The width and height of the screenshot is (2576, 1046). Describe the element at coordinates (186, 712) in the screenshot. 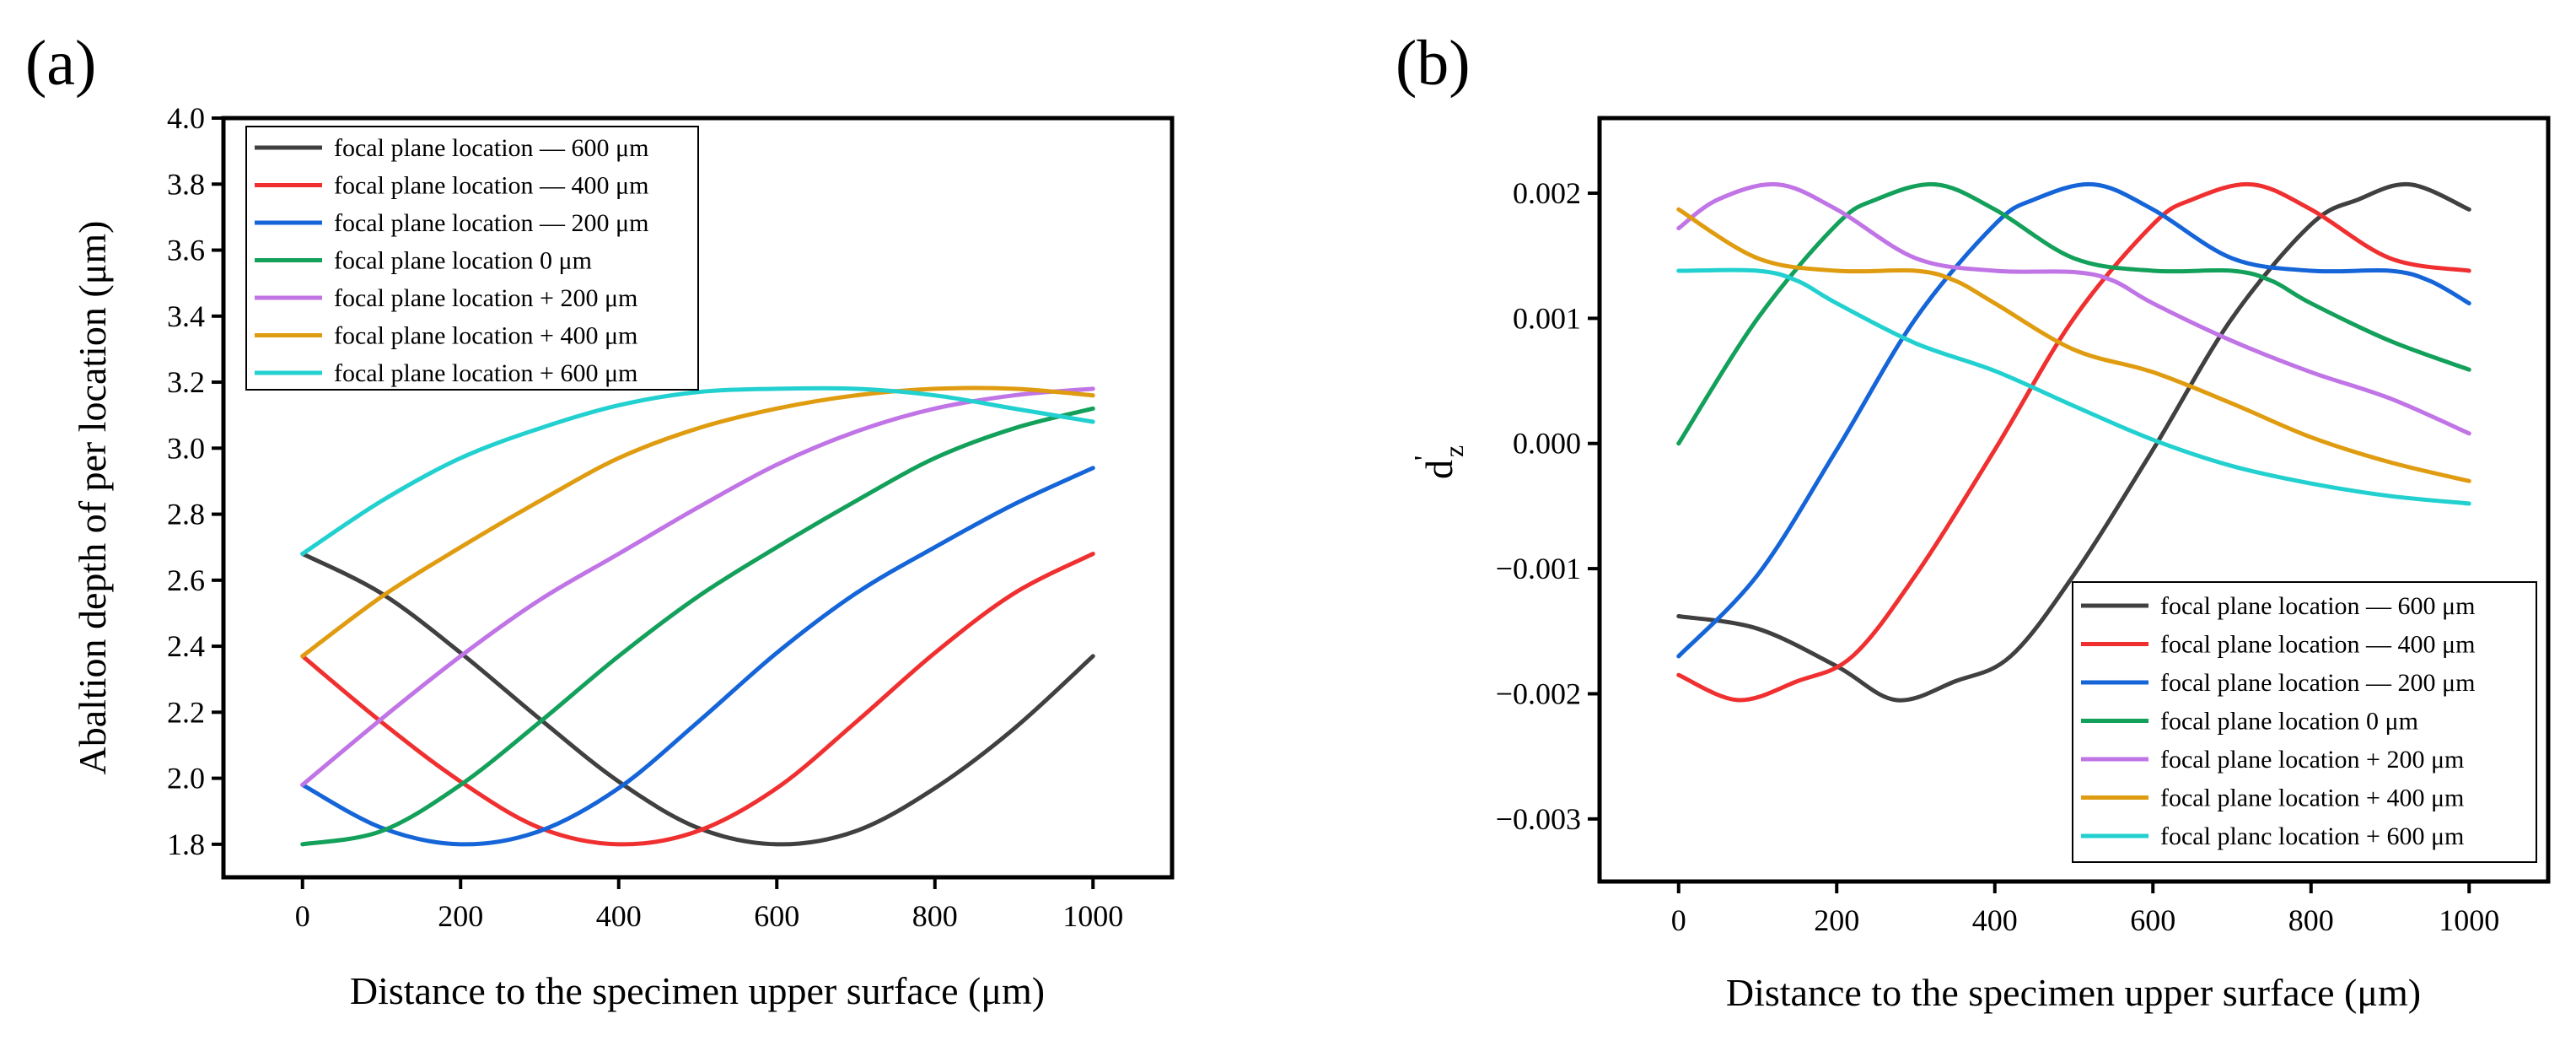

I see `y-tick-label: 2.2` at that location.